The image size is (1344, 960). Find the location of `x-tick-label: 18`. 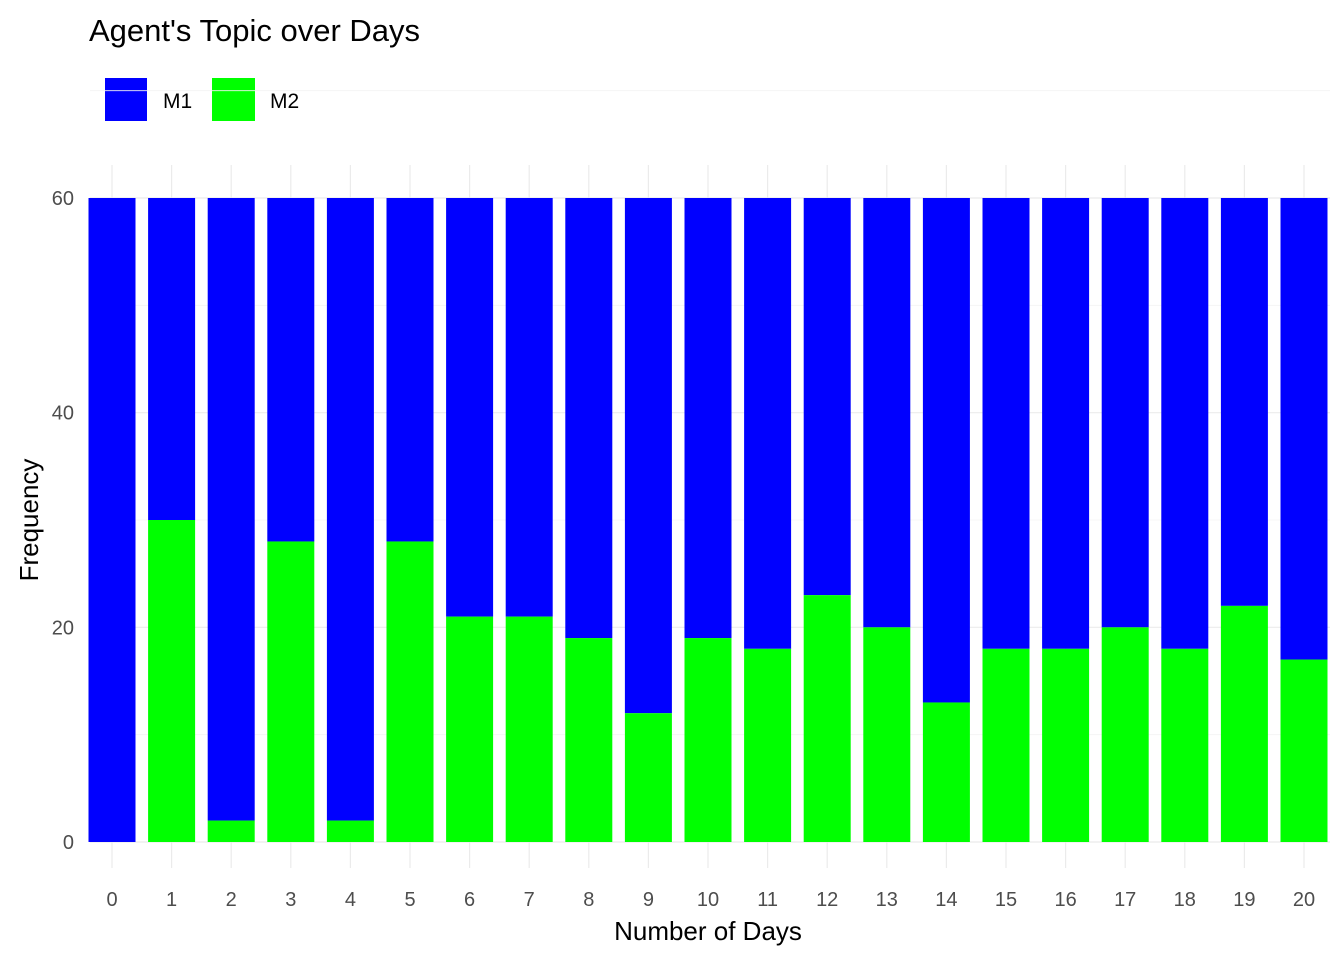

x-tick-label: 18 is located at coordinates (1185, 900).